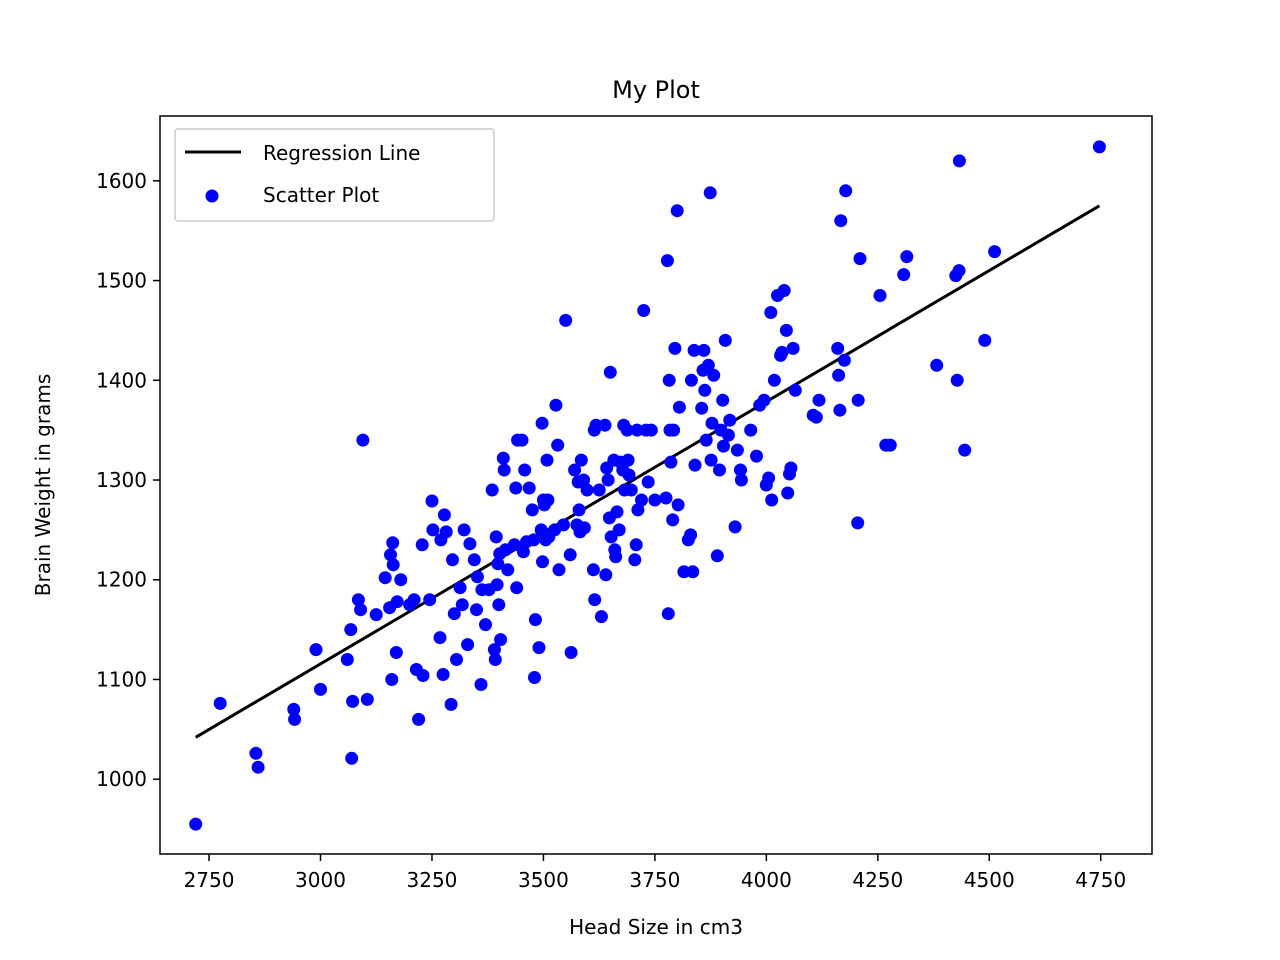  What do you see at coordinates (654, 880) in the screenshot?
I see `x-tick-label: 3750` at bounding box center [654, 880].